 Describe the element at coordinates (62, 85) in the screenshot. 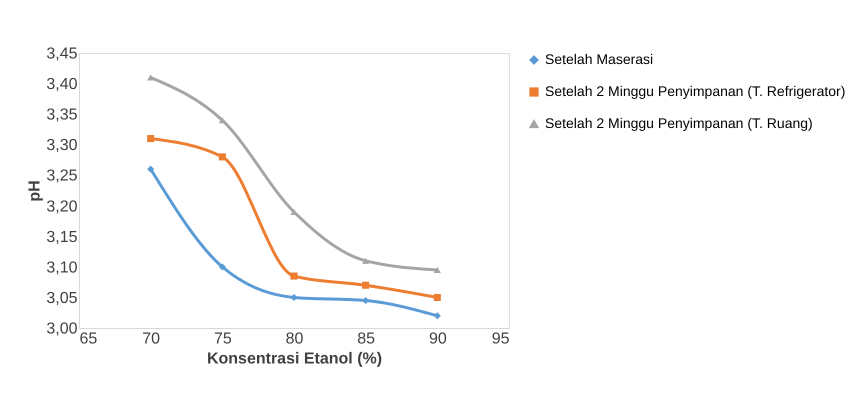

I see `y-tick-label: 3,40` at that location.